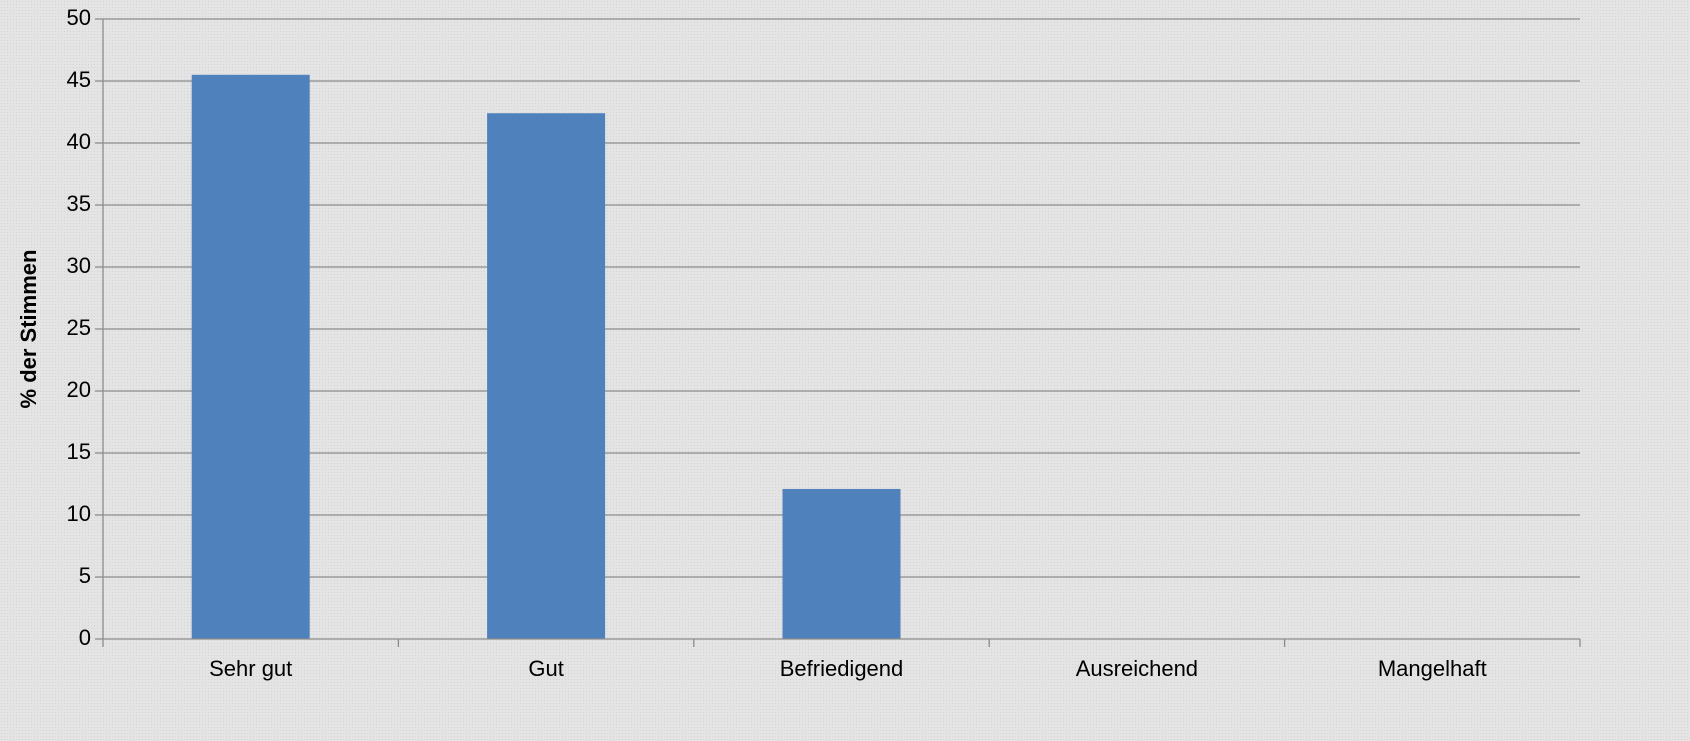 This screenshot has width=1690, height=741. I want to click on y-tick-label: 20, so click(79, 389).